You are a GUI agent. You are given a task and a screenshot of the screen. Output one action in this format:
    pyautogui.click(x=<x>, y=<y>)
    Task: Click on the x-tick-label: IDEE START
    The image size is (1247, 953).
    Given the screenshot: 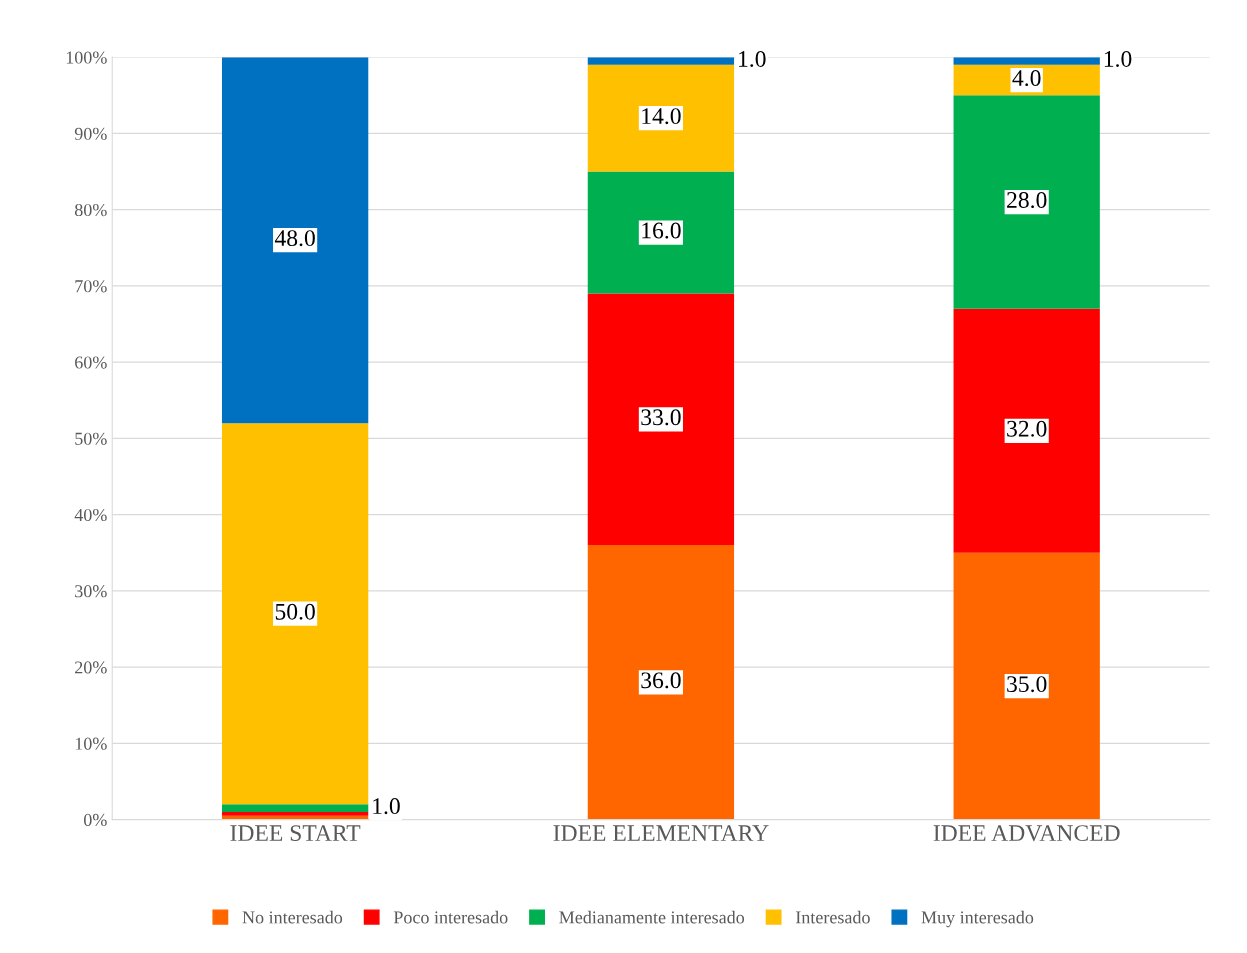 What is the action you would take?
    pyautogui.click(x=295, y=833)
    